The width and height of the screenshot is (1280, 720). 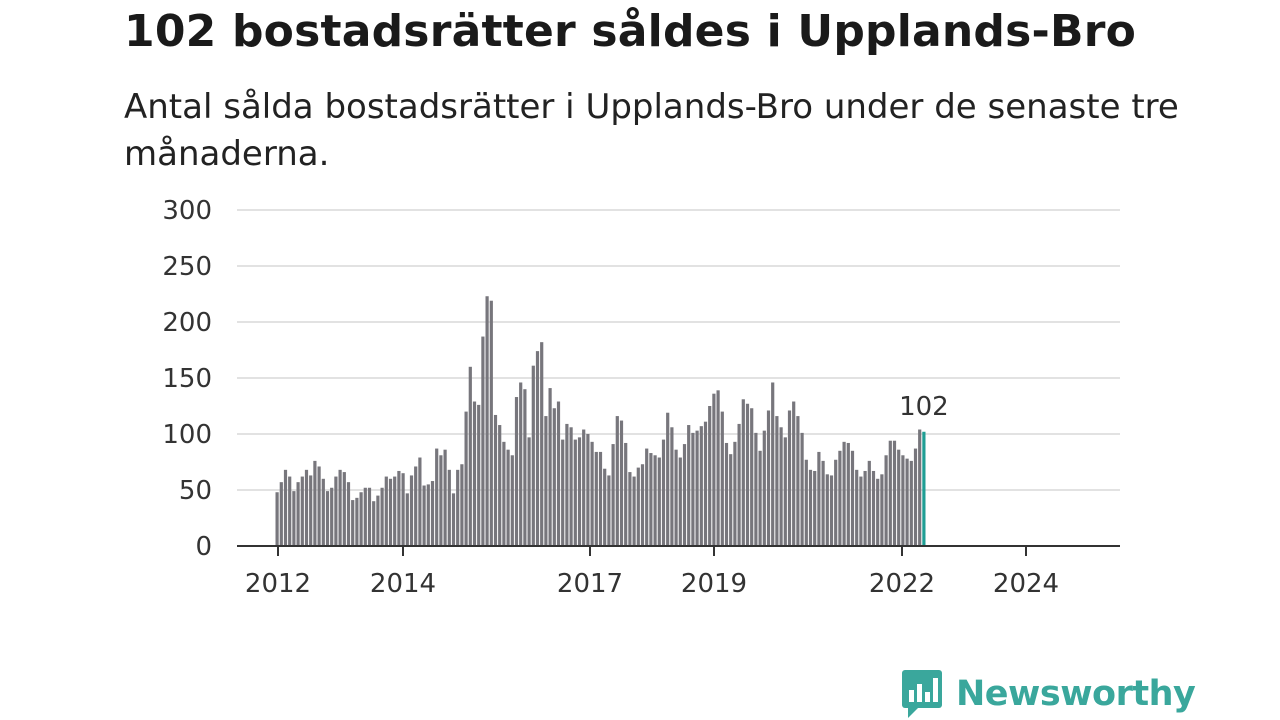 What do you see at coordinates (630, 31) in the screenshot?
I see `chart-title: 102 bostadsrätter såldes i Upplands-Bro` at bounding box center [630, 31].